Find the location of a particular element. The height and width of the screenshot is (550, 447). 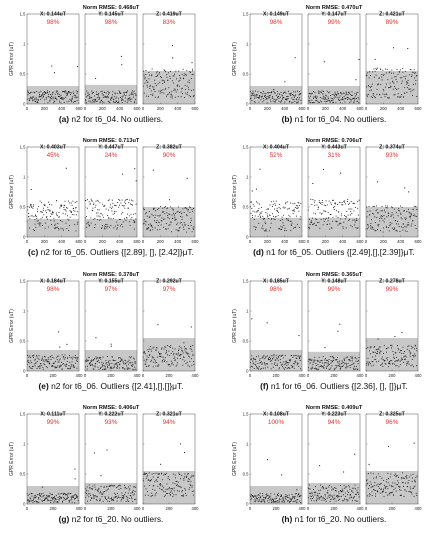

uncertainty-band is located at coordinates (334, 493).